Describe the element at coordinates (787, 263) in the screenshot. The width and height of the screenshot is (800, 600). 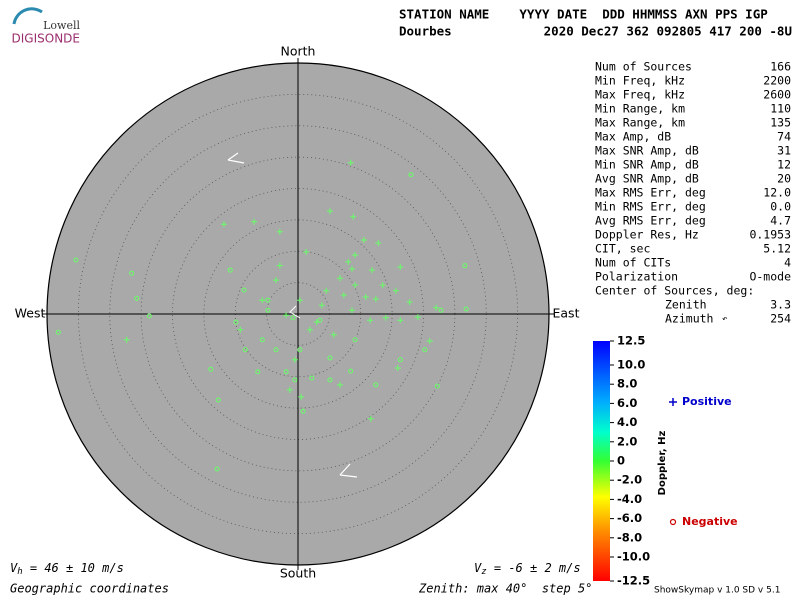
I see `stat-value: 4` at that location.